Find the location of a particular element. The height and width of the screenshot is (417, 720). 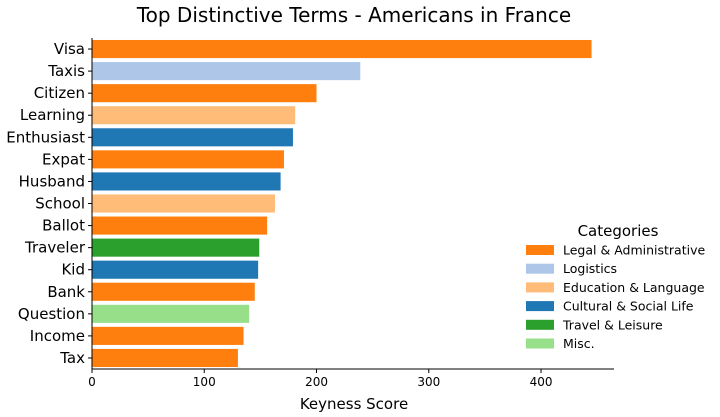

y-tick-label-traveler: Traveler is located at coordinates (55, 248).